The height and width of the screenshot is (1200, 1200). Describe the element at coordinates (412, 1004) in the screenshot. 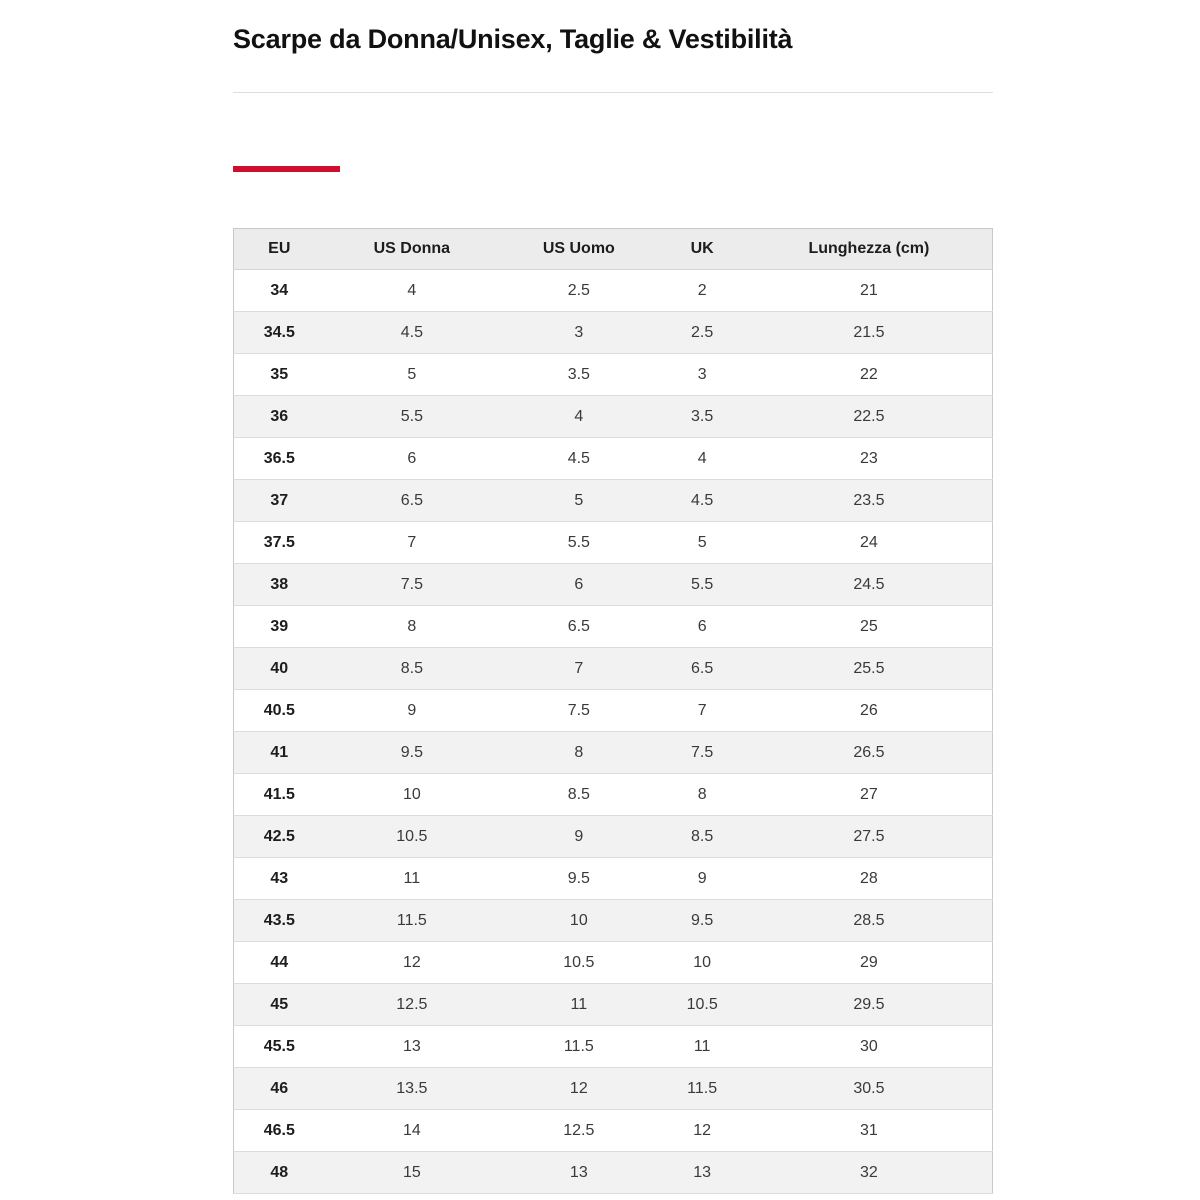

I see `table-cell: 12.5` at that location.